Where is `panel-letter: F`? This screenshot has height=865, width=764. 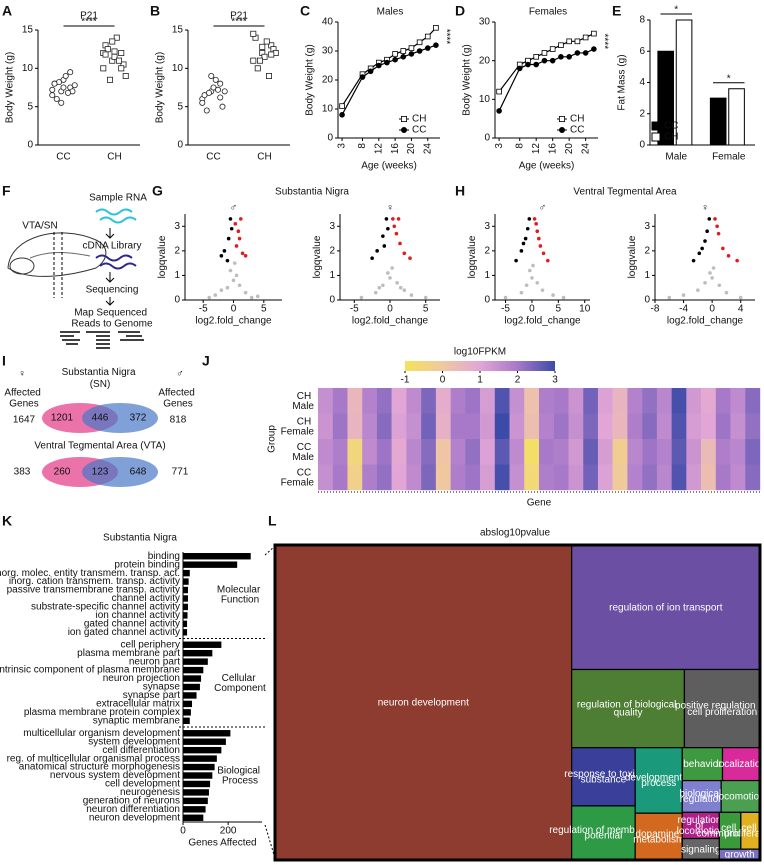 panel-letter: F is located at coordinates (6, 191).